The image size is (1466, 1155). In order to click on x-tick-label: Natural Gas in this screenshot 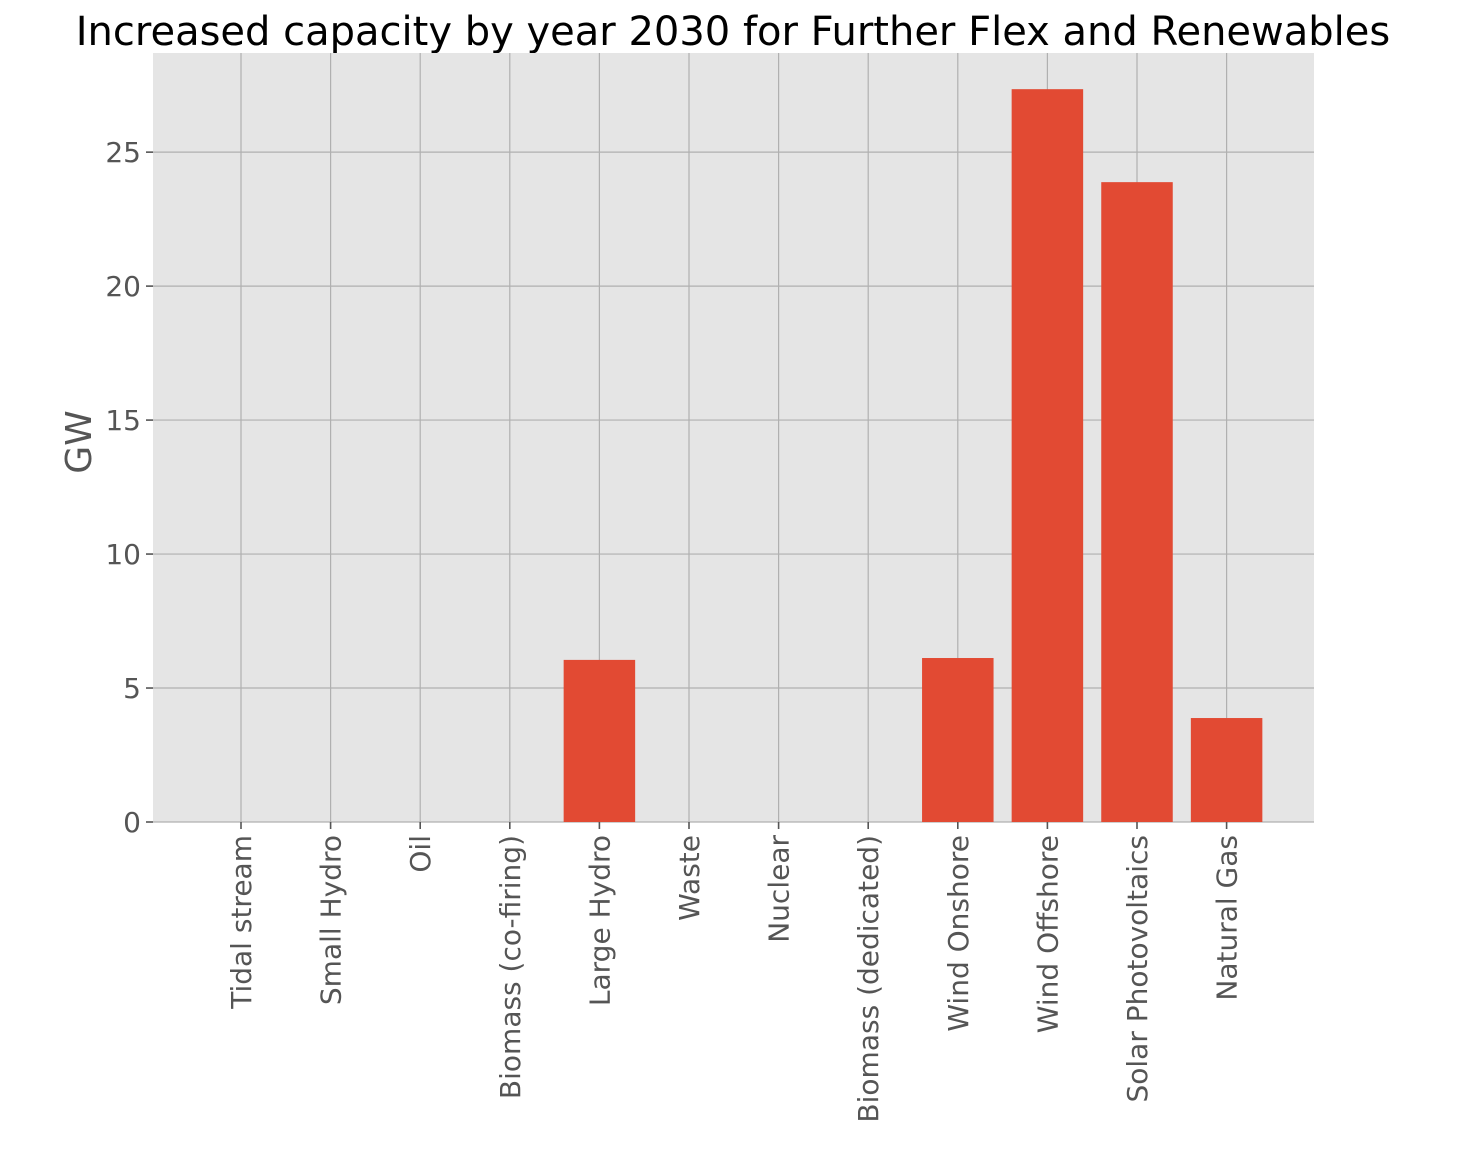, I will do `click(1227, 918)`.